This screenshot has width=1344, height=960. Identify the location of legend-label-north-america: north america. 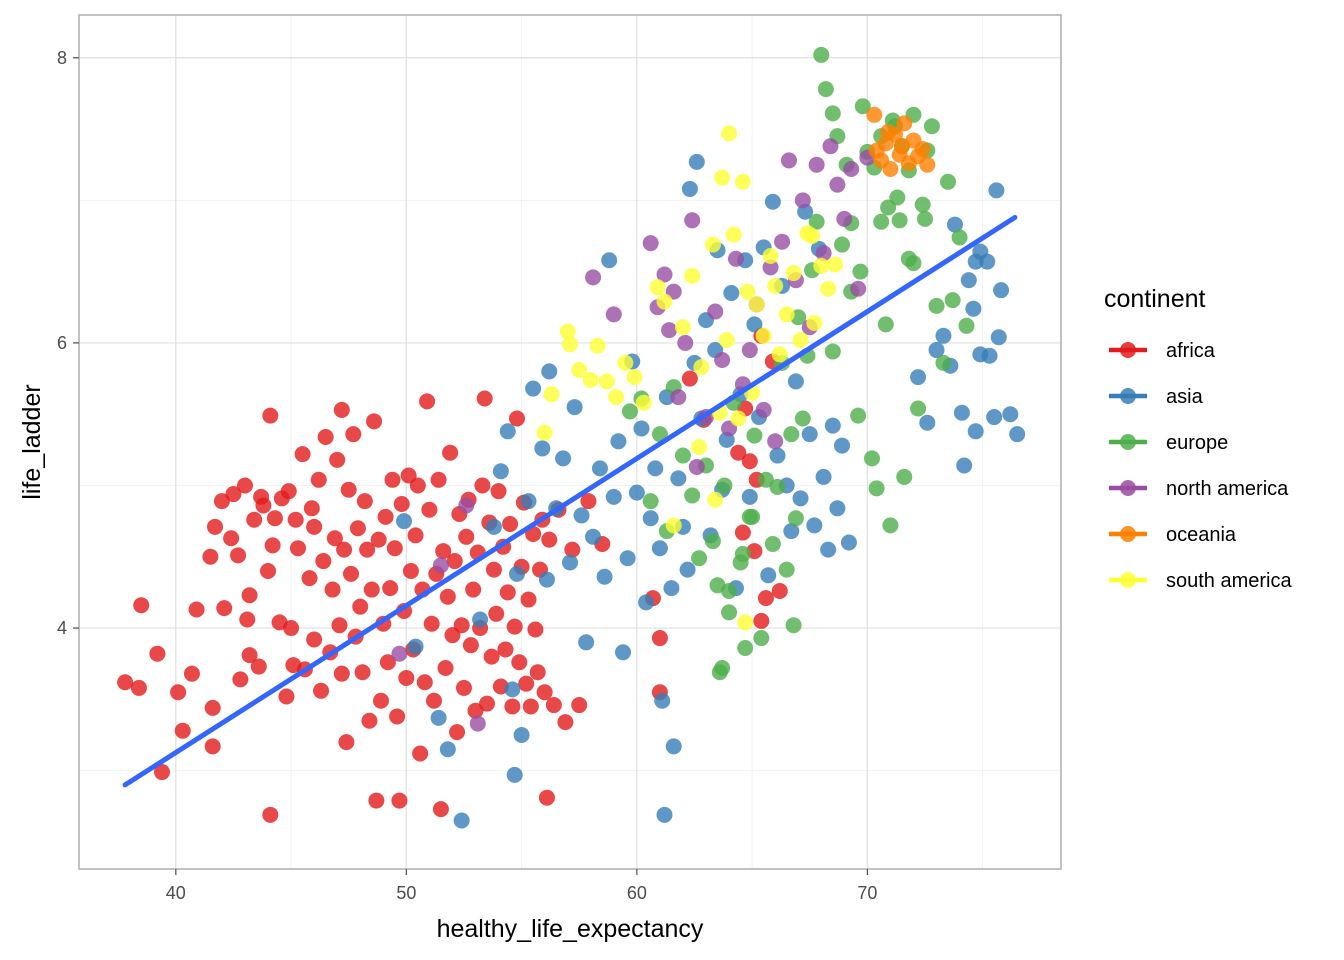
(1227, 489).